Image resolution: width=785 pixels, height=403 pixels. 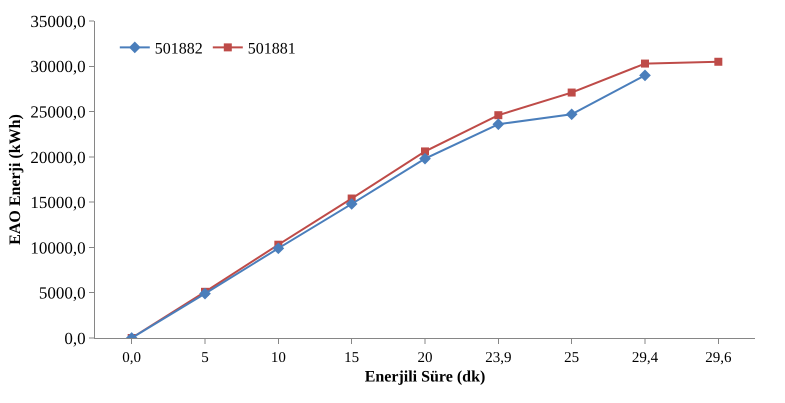 What do you see at coordinates (425, 358) in the screenshot?
I see `x-tick-label: 20` at bounding box center [425, 358].